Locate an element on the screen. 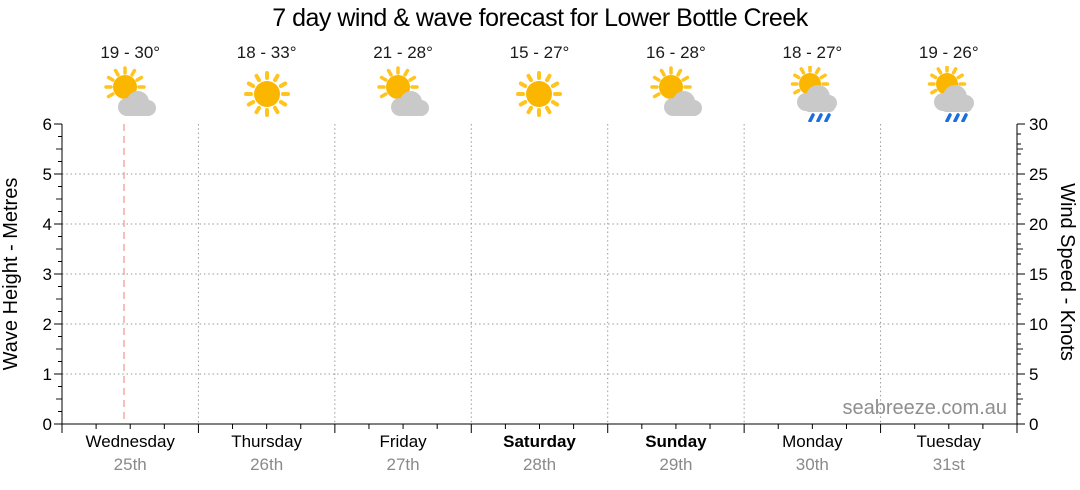  right-axis-tick-labels: 0 5 10 15 20 25 30 is located at coordinates (1038, 274).